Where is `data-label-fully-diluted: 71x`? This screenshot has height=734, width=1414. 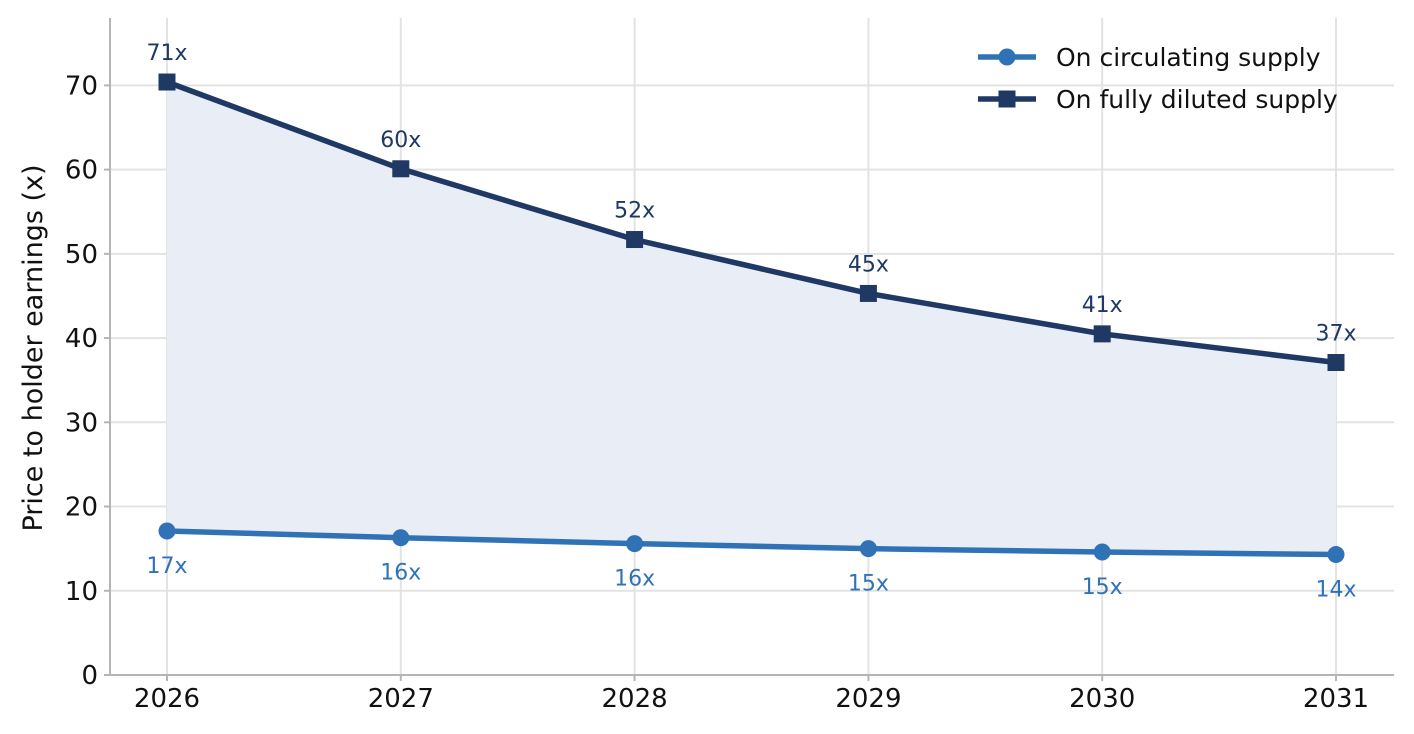
data-label-fully-diluted: 71x is located at coordinates (166, 53).